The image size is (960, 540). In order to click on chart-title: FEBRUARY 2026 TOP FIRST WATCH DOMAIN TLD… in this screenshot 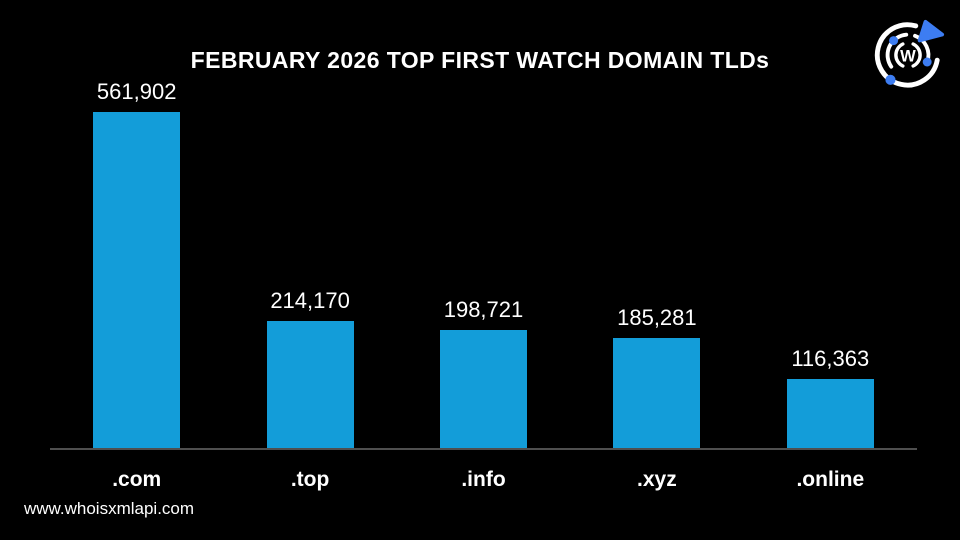, I will do `click(480, 60)`.